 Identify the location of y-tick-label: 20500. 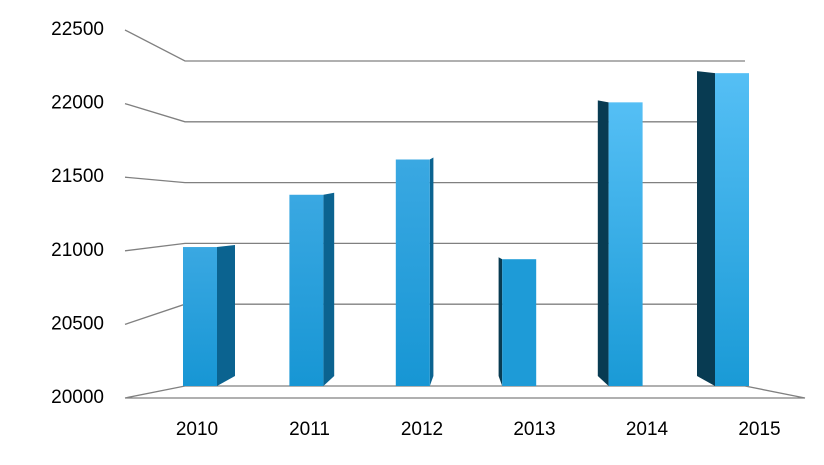
(77, 323).